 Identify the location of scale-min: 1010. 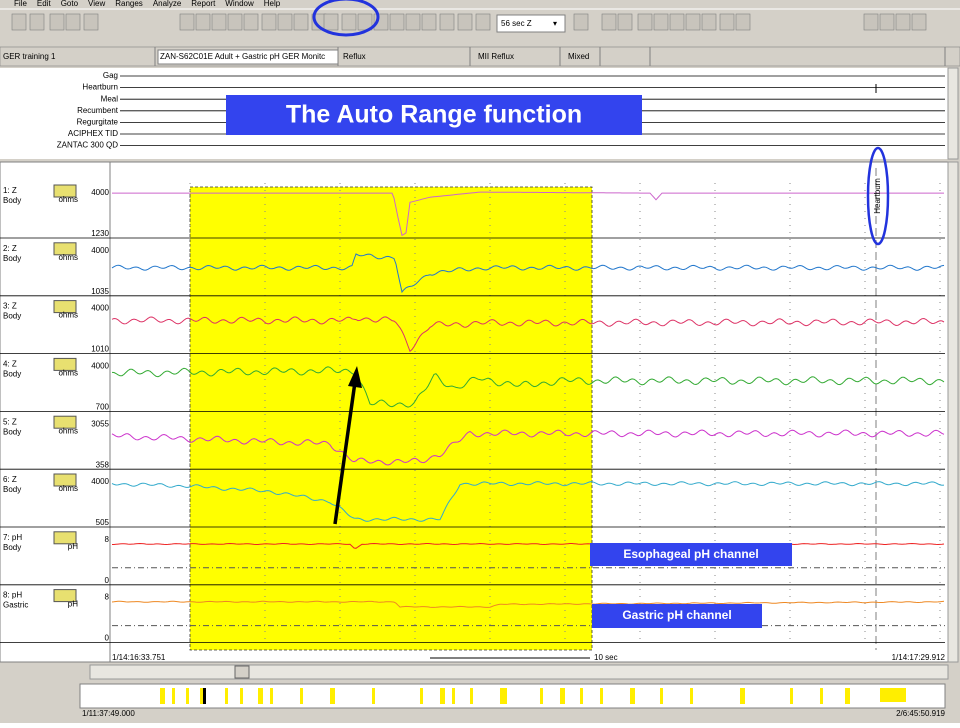
(100, 349).